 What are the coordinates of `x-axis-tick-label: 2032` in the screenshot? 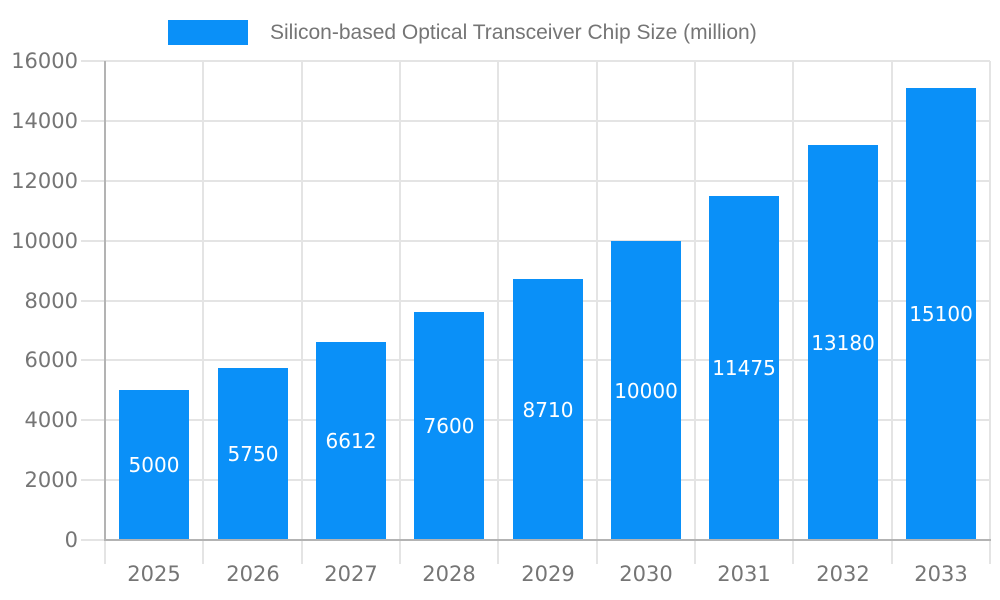 It's located at (843, 574).